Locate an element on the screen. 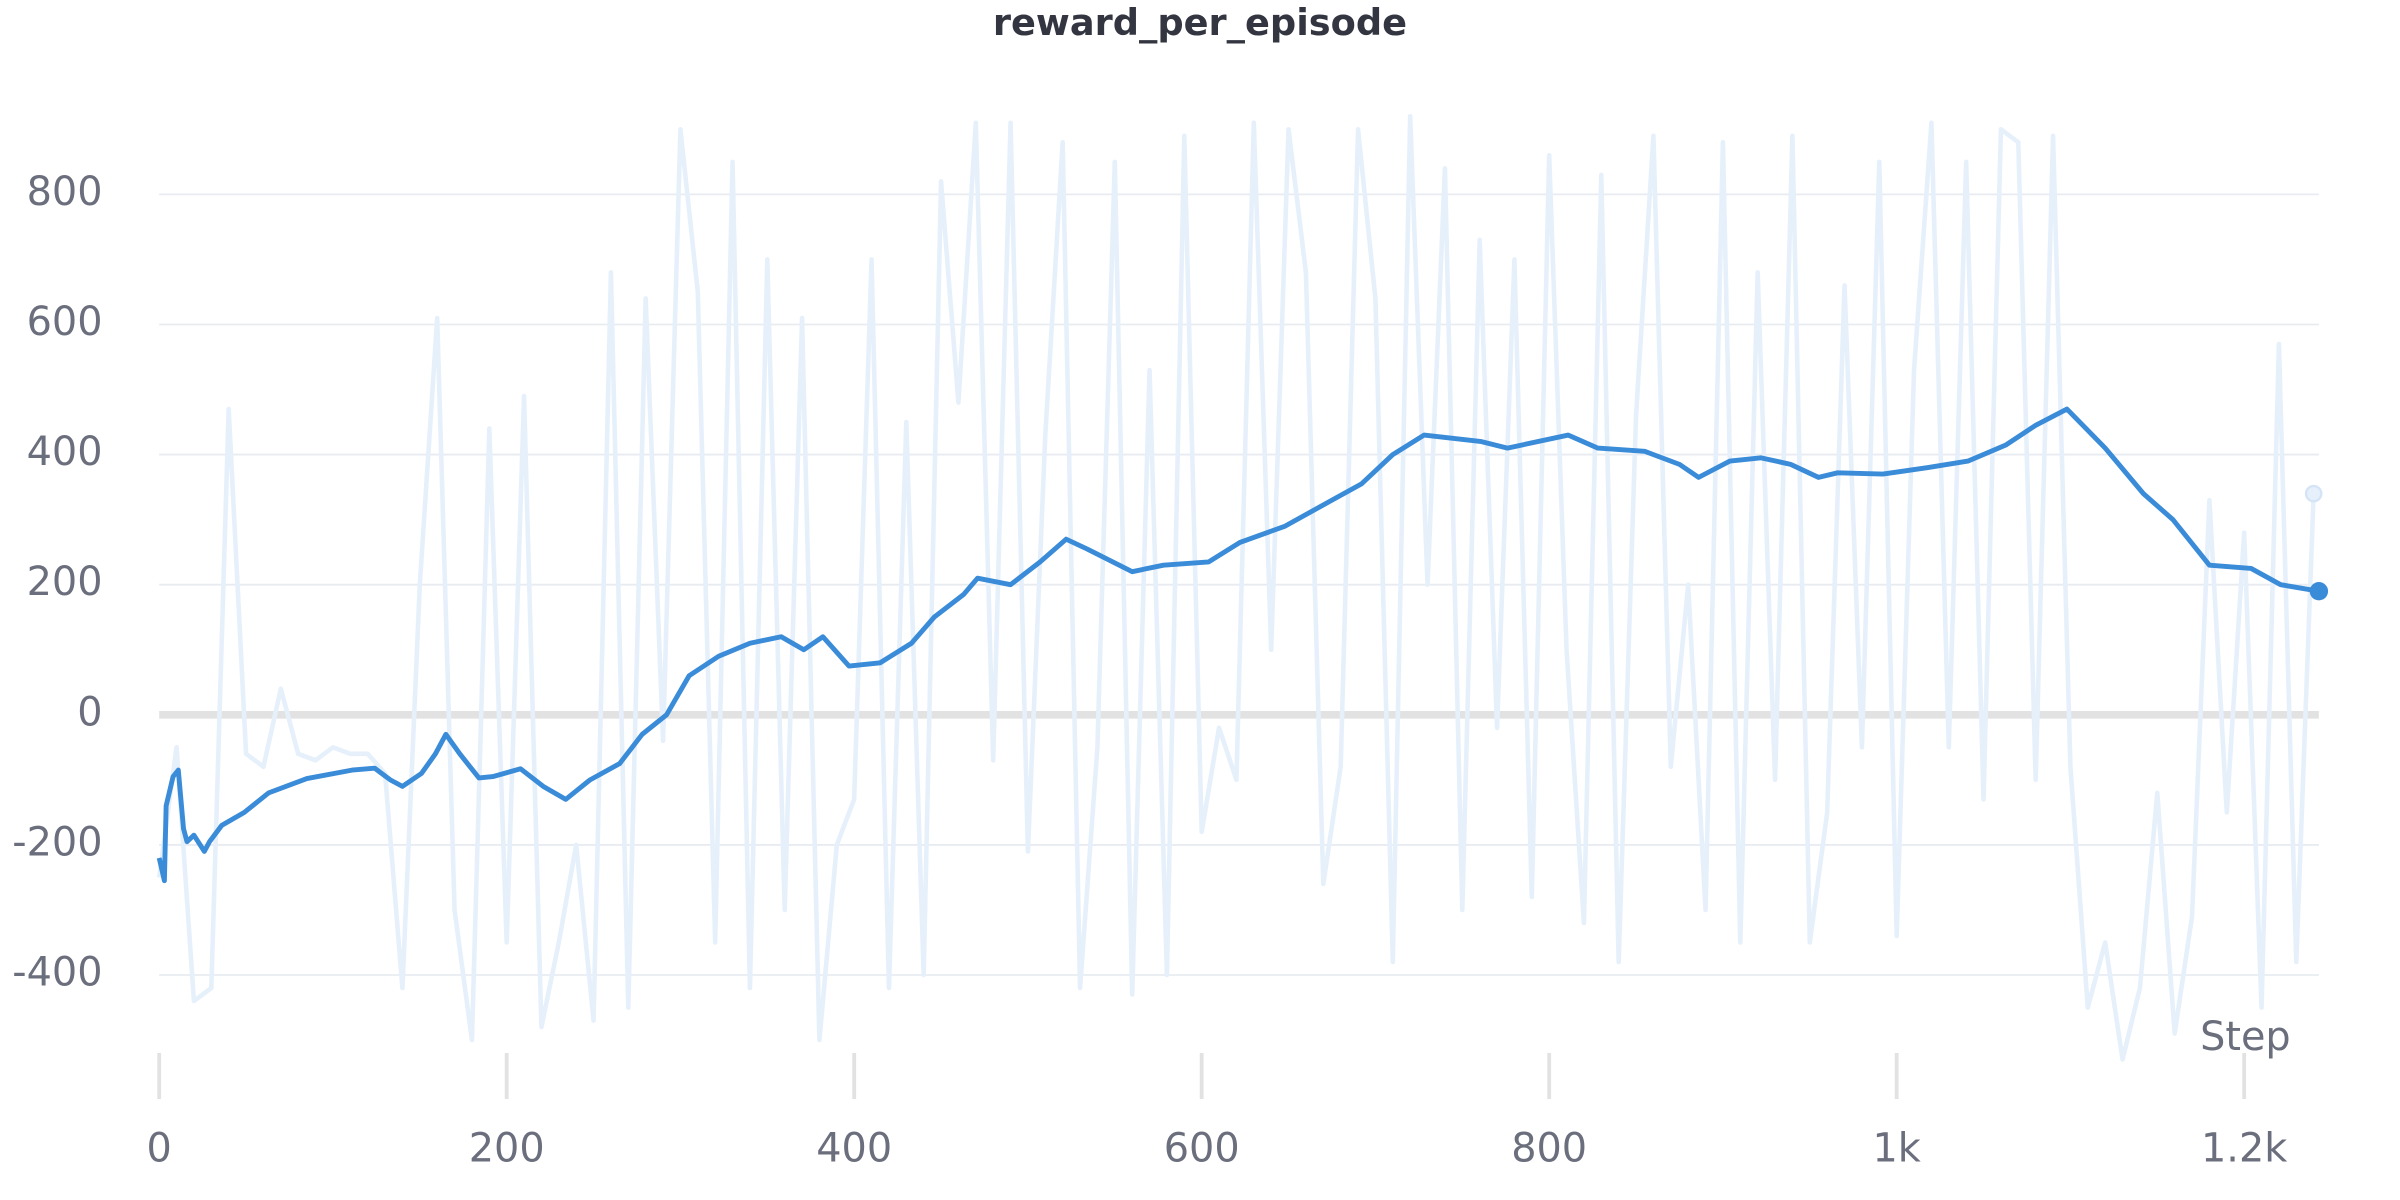  x-tick-label: 1.2k is located at coordinates (2244, 1149).